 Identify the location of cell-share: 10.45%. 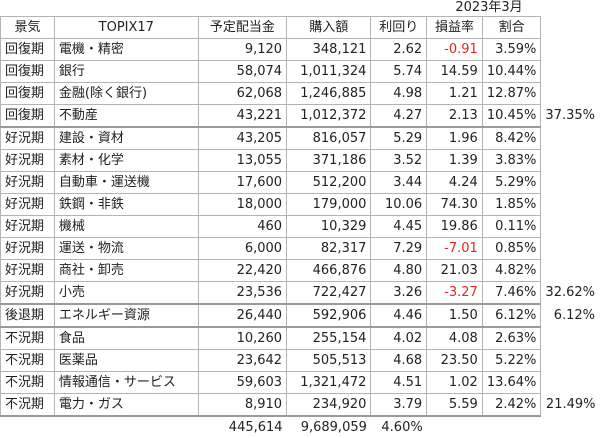
(511, 116).